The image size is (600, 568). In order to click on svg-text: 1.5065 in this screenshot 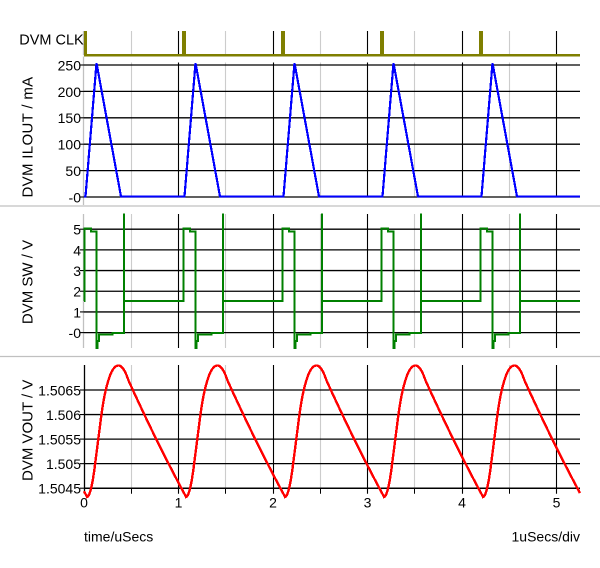, I will do `click(59, 390)`.